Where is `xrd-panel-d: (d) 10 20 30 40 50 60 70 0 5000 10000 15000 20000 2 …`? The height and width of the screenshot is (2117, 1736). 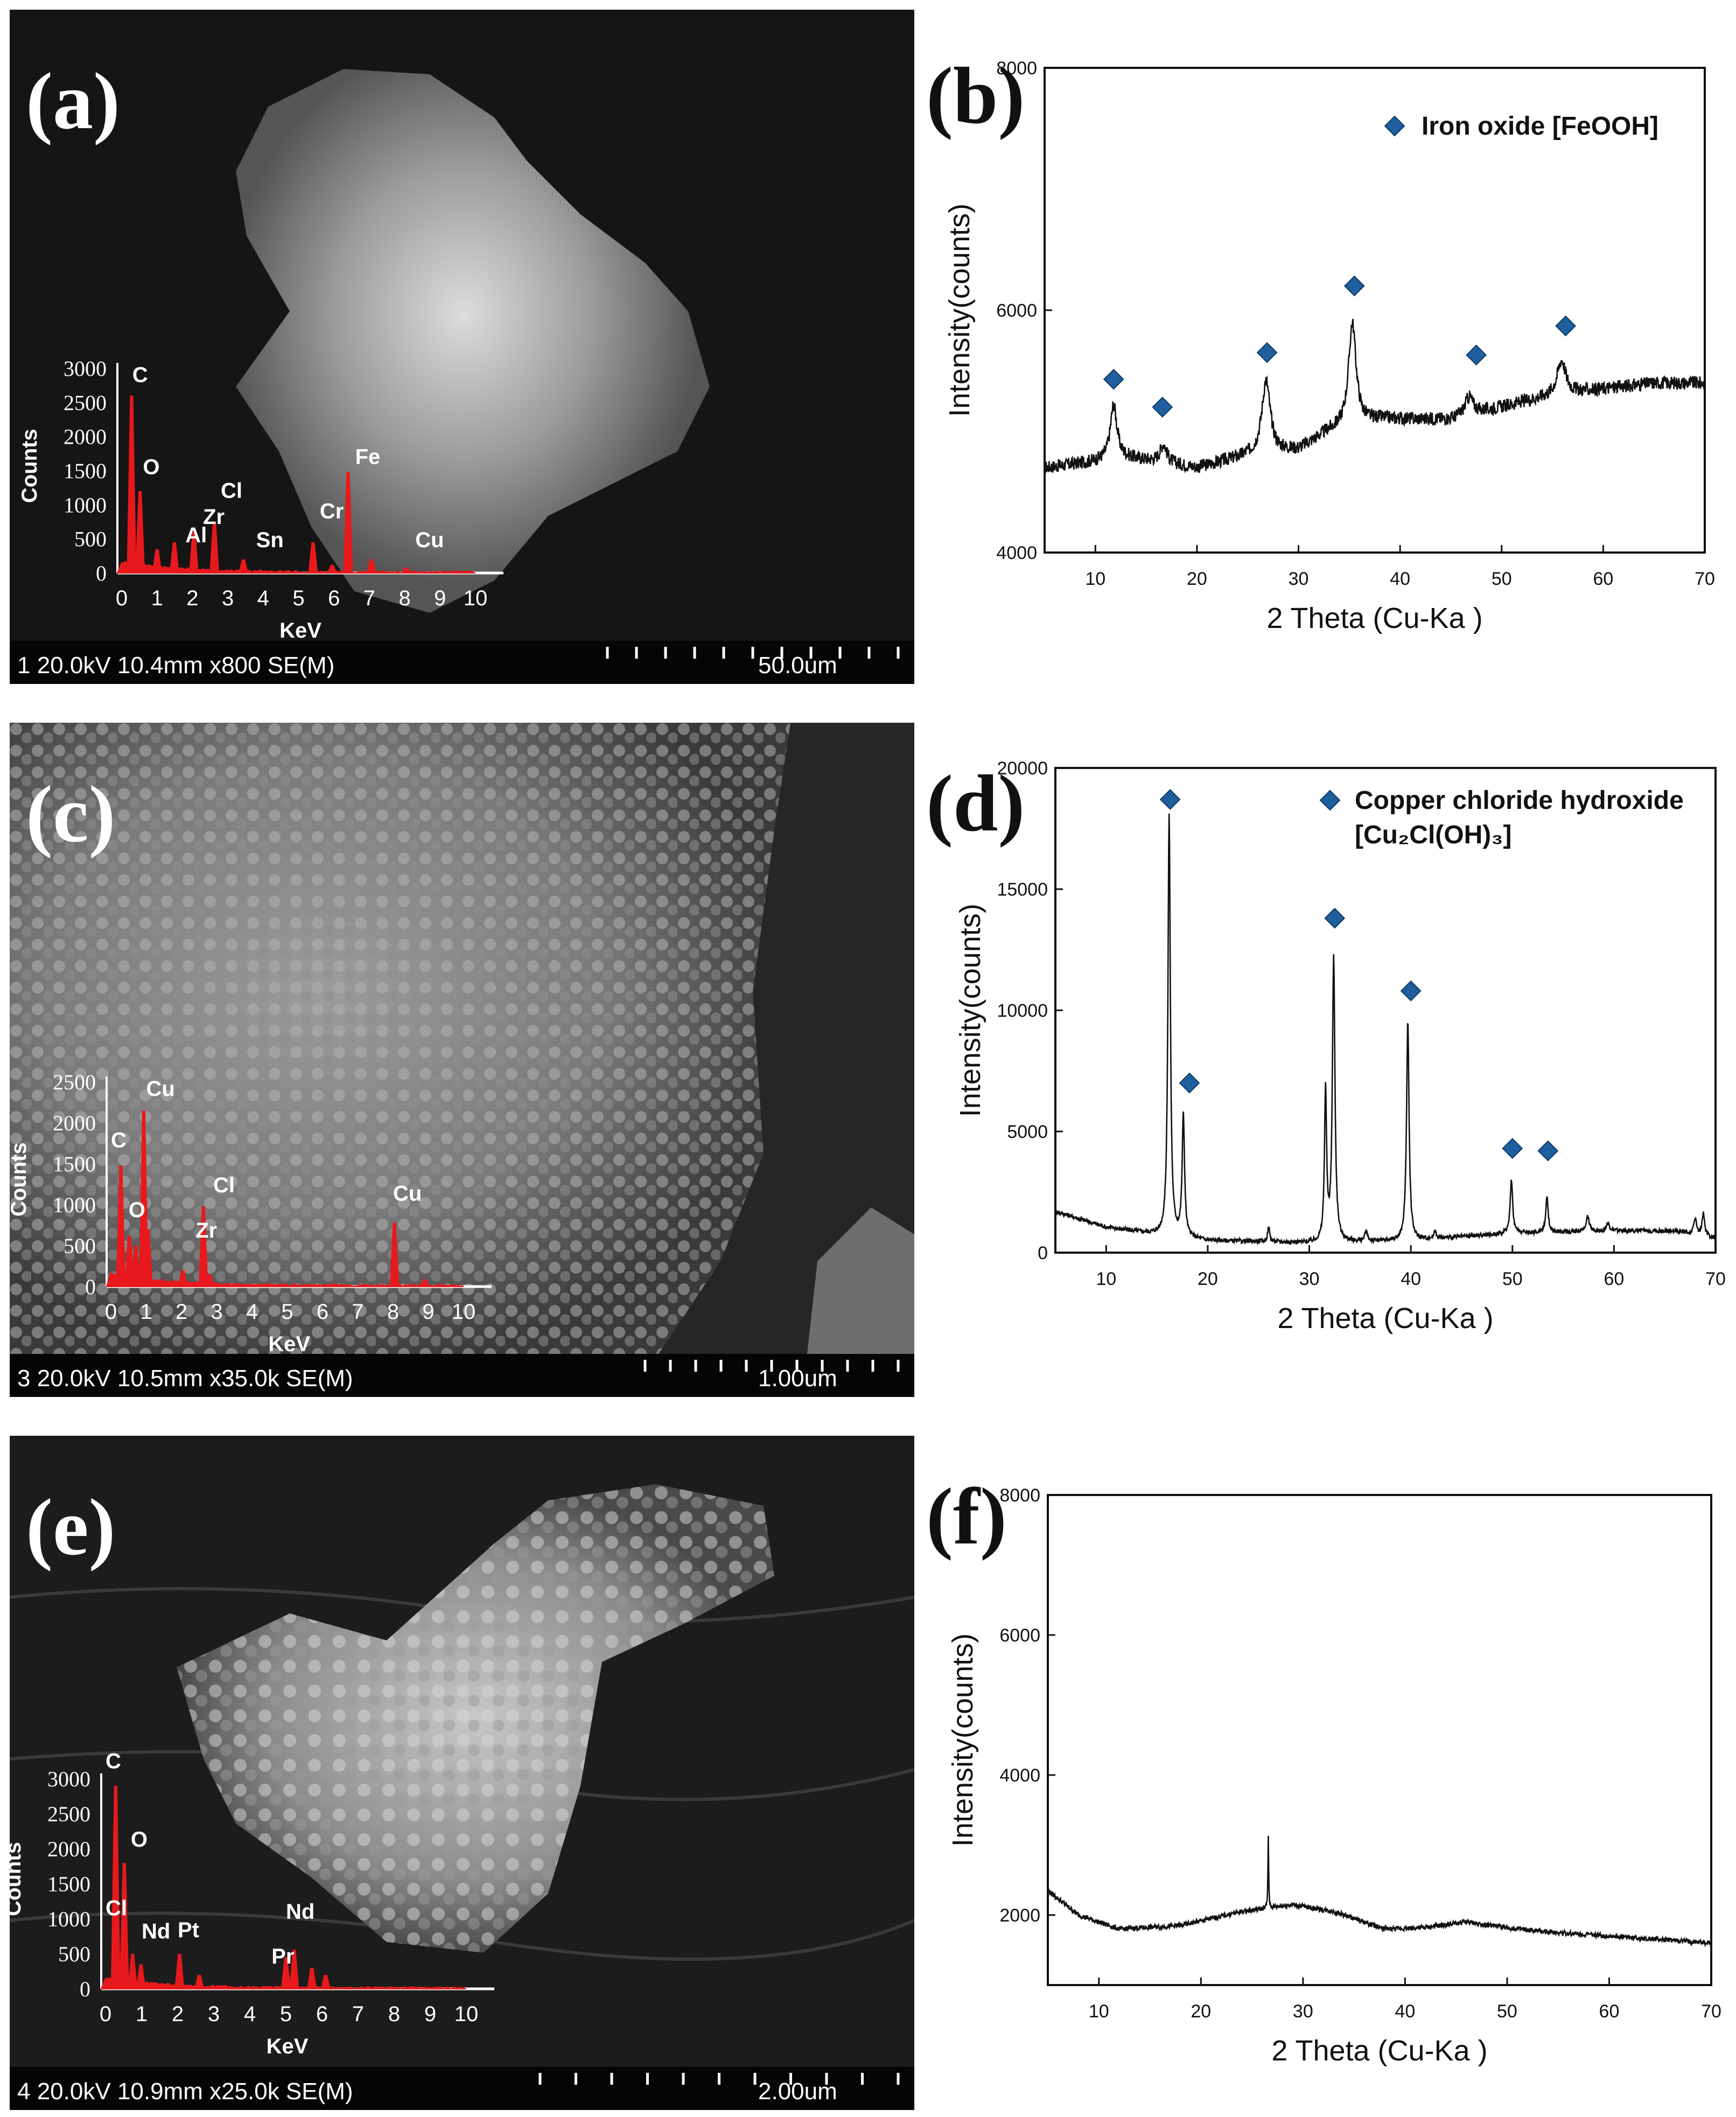
xrd-panel-d: (d) 10 20 30 40 50 60 70 0 5000 10000 15000 20000 2 … is located at coordinates (1320, 1060).